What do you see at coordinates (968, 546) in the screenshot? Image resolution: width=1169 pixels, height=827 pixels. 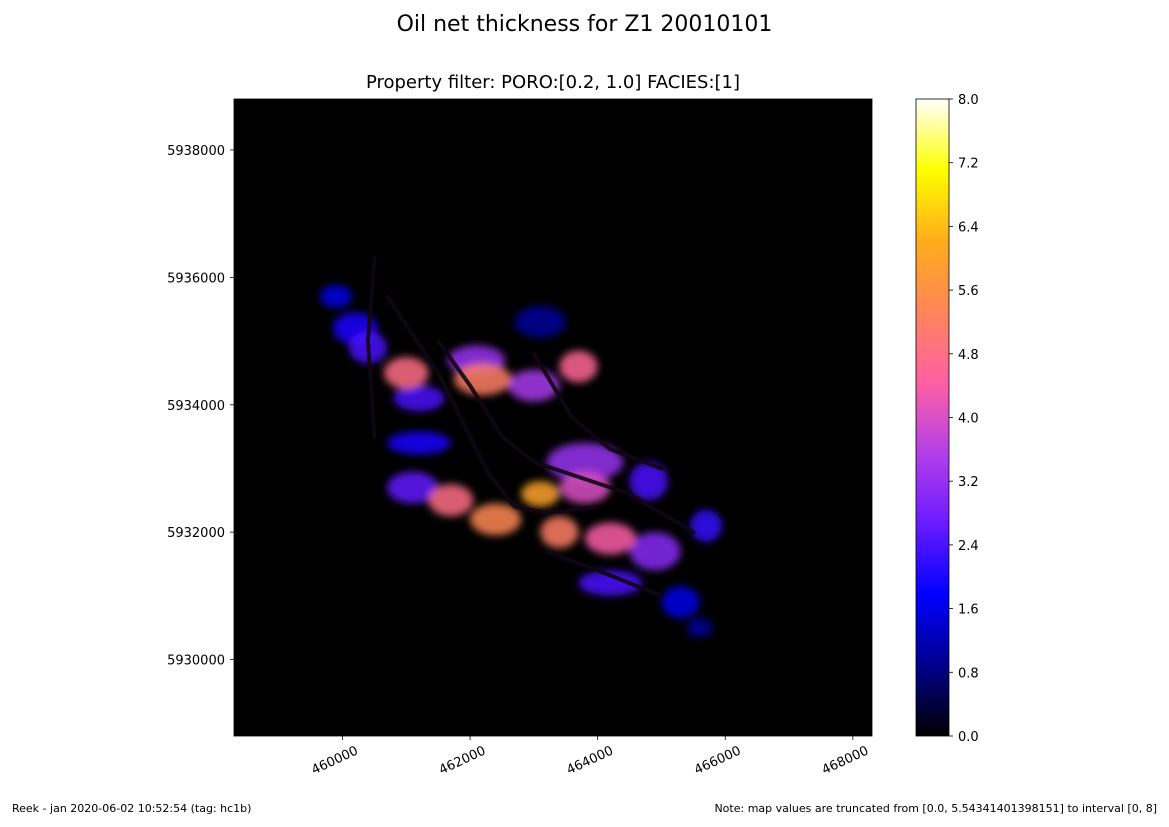 I see `colorbar-tick-label: 2.4` at bounding box center [968, 546].